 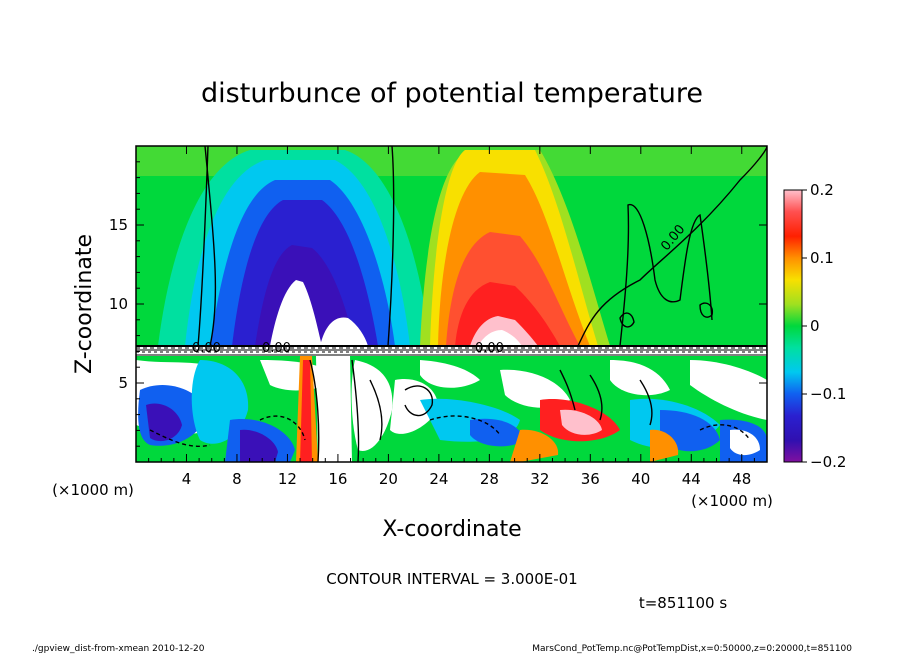 I want to click on colorbar-ticks: 0.2 0.1 0 −0.1 −0.2, so click(x=824, y=326).